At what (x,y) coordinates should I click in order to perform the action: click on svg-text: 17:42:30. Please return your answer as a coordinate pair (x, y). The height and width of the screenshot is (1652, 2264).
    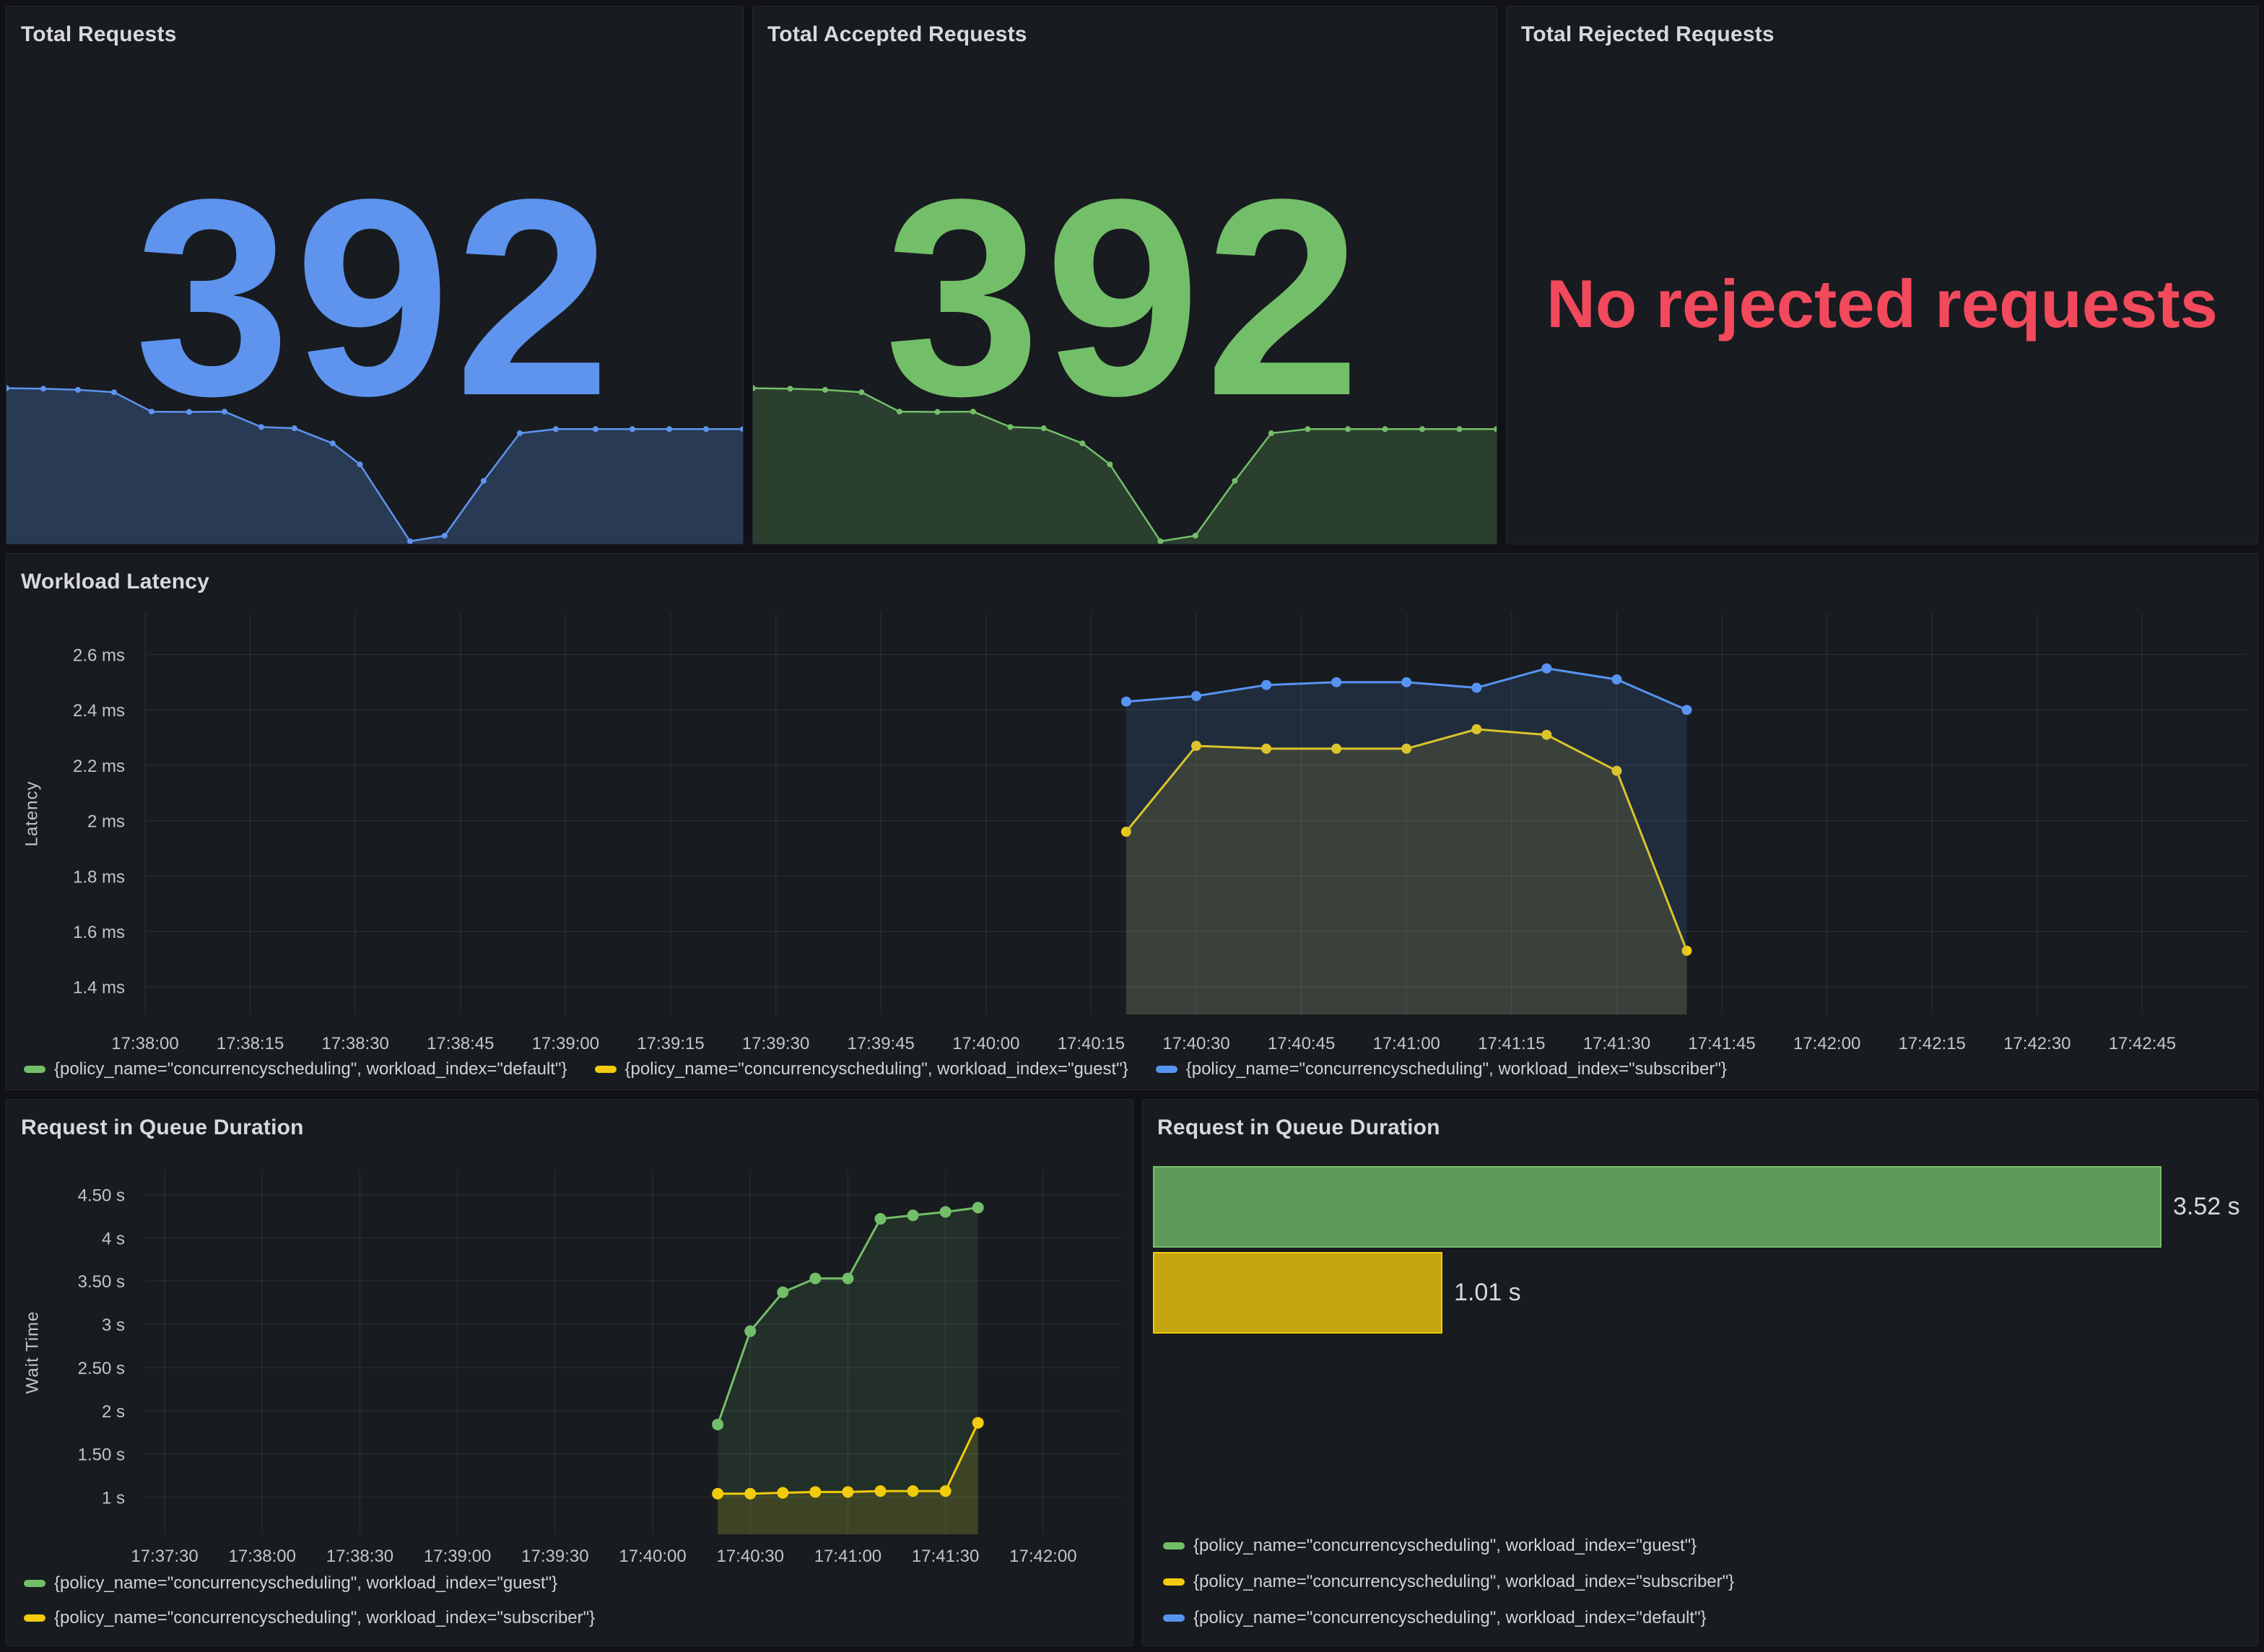
    Looking at the image, I should click on (2037, 1043).